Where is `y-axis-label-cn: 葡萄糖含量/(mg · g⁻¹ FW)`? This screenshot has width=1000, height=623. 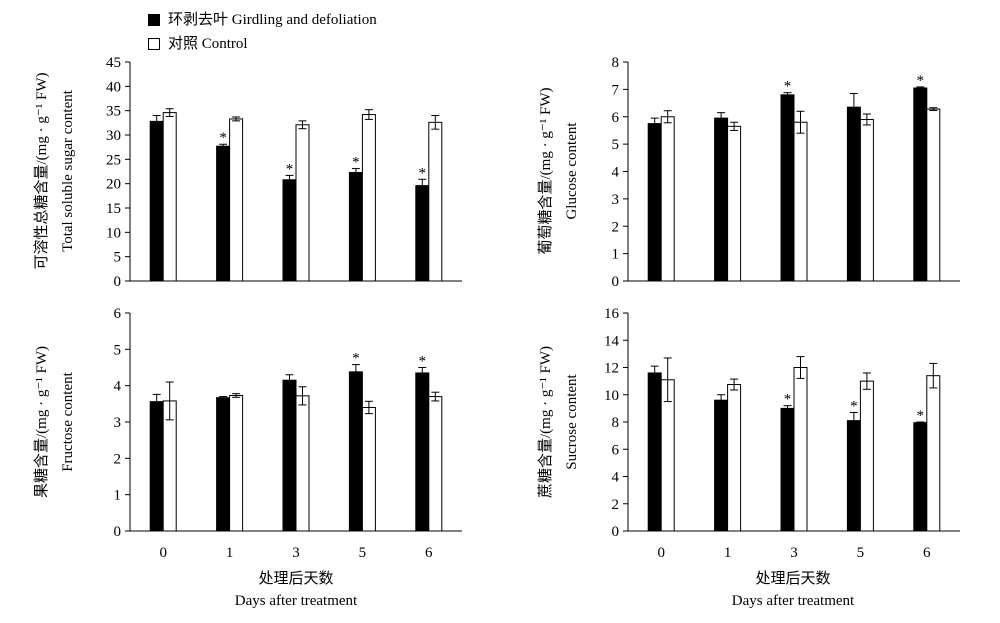
y-axis-label-cn: 葡萄糖含量/(mg · g⁻¹ FW) is located at coordinates (545, 171).